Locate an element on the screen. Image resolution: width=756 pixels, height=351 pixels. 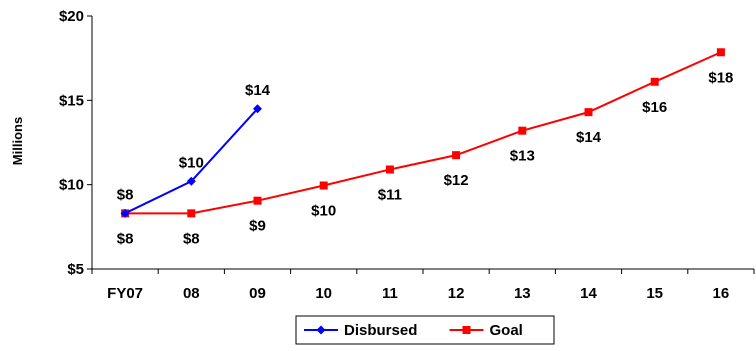
data-label-goal: $13 is located at coordinates (522, 156).